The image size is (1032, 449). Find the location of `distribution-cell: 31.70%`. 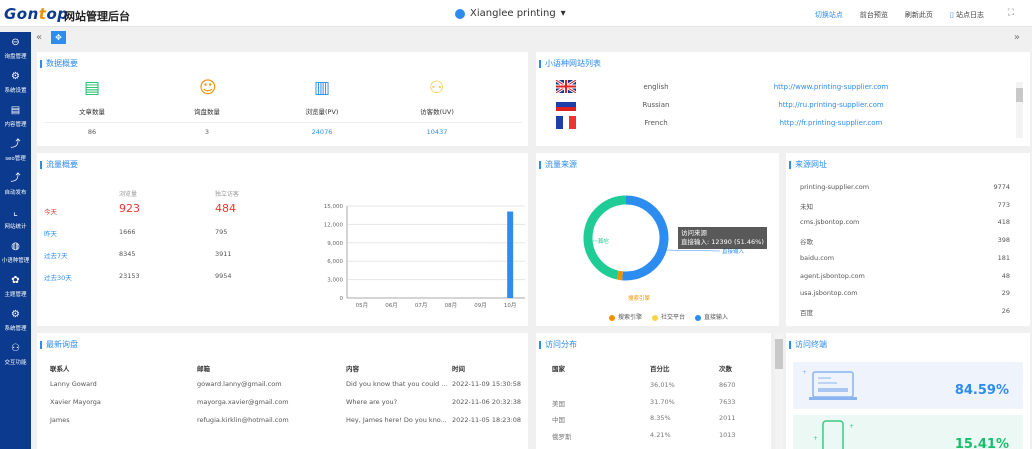

distribution-cell: 31.70% is located at coordinates (662, 401).